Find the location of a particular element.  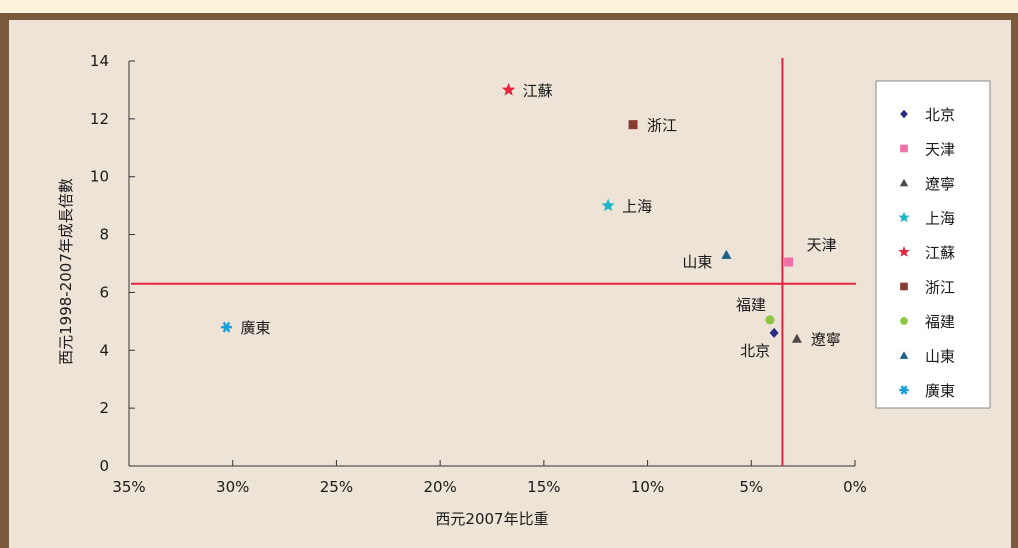

y-tick-label: 12 is located at coordinates (99, 119).